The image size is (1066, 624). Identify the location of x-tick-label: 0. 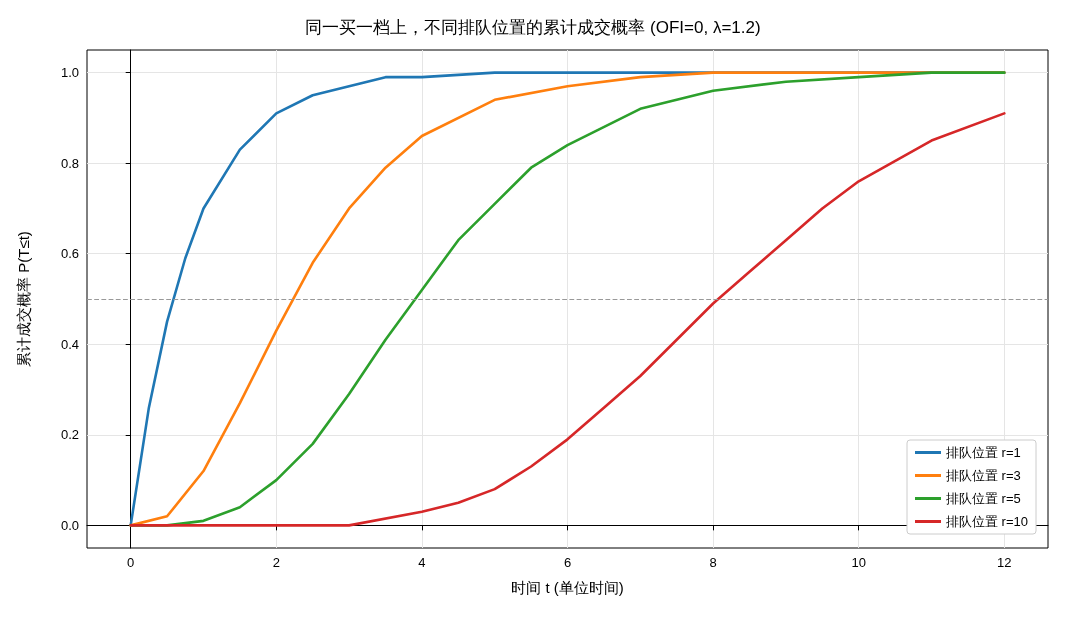
(131, 562).